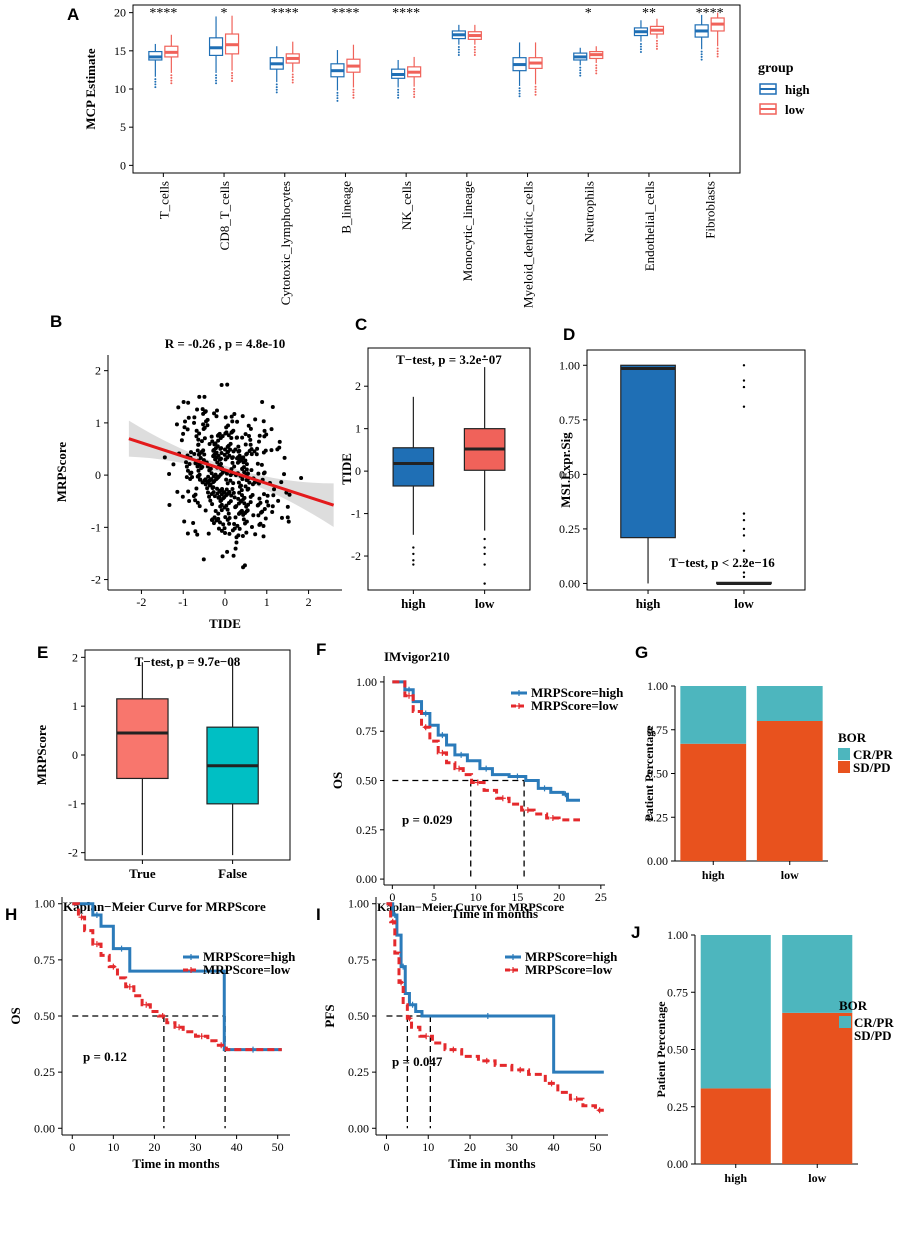 This screenshot has width=906, height=1235. Describe the element at coordinates (183, 602) in the screenshot. I see `panel-b-xtick-label: -1` at that location.